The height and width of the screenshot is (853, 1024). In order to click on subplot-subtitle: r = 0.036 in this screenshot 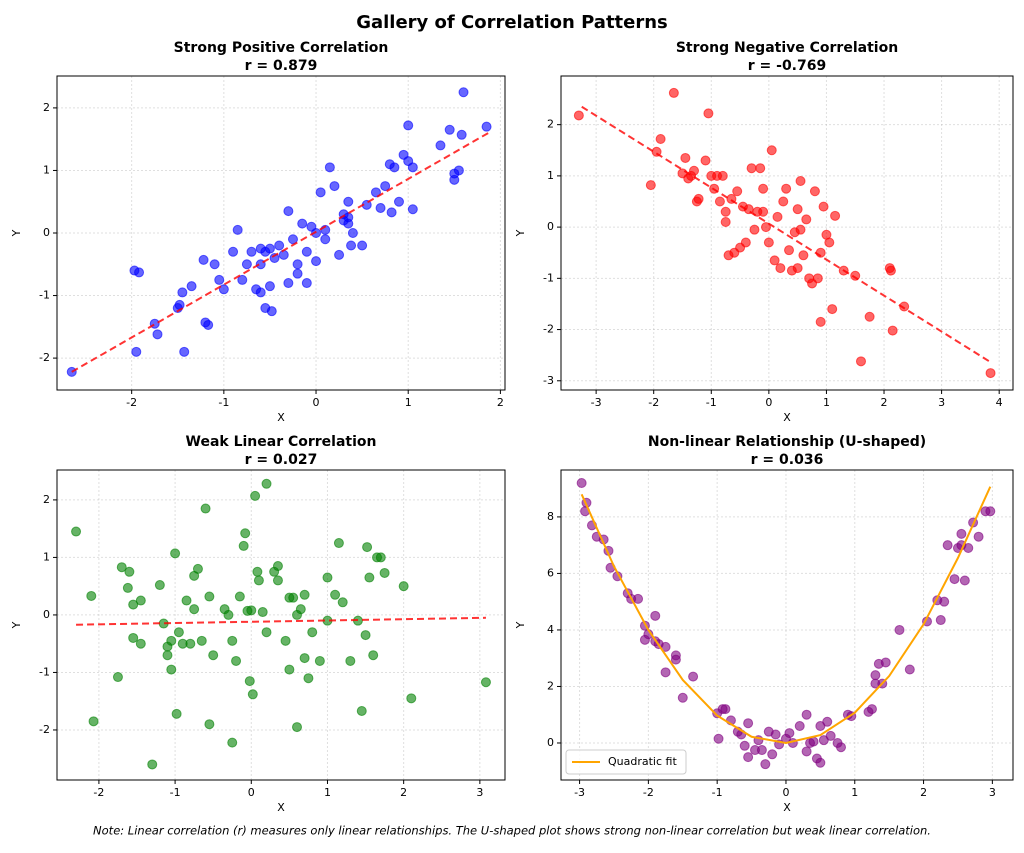, I will do `click(787, 460)`.